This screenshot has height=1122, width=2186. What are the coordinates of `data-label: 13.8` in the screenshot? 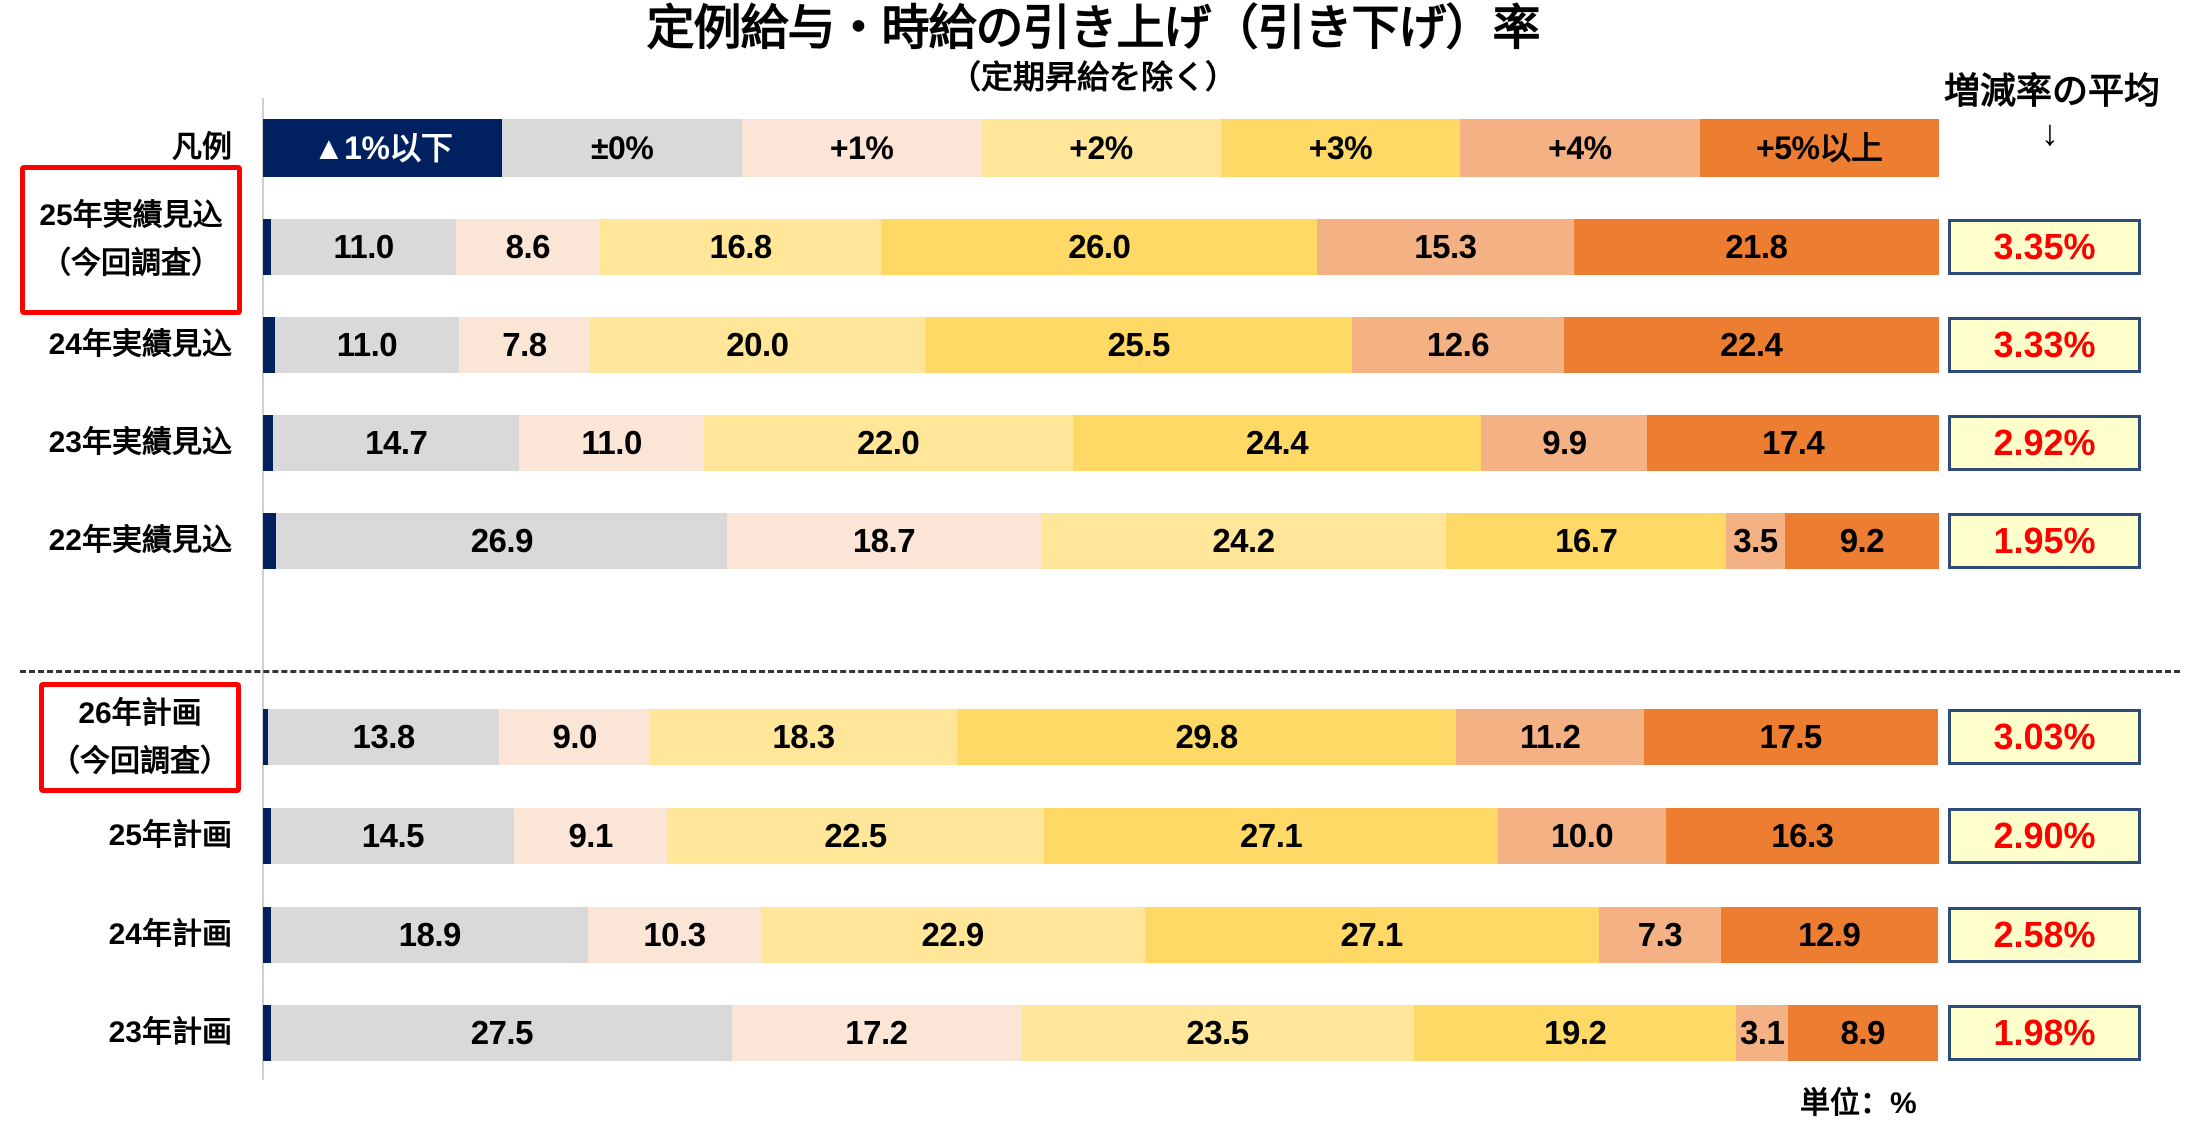 It's located at (384, 736).